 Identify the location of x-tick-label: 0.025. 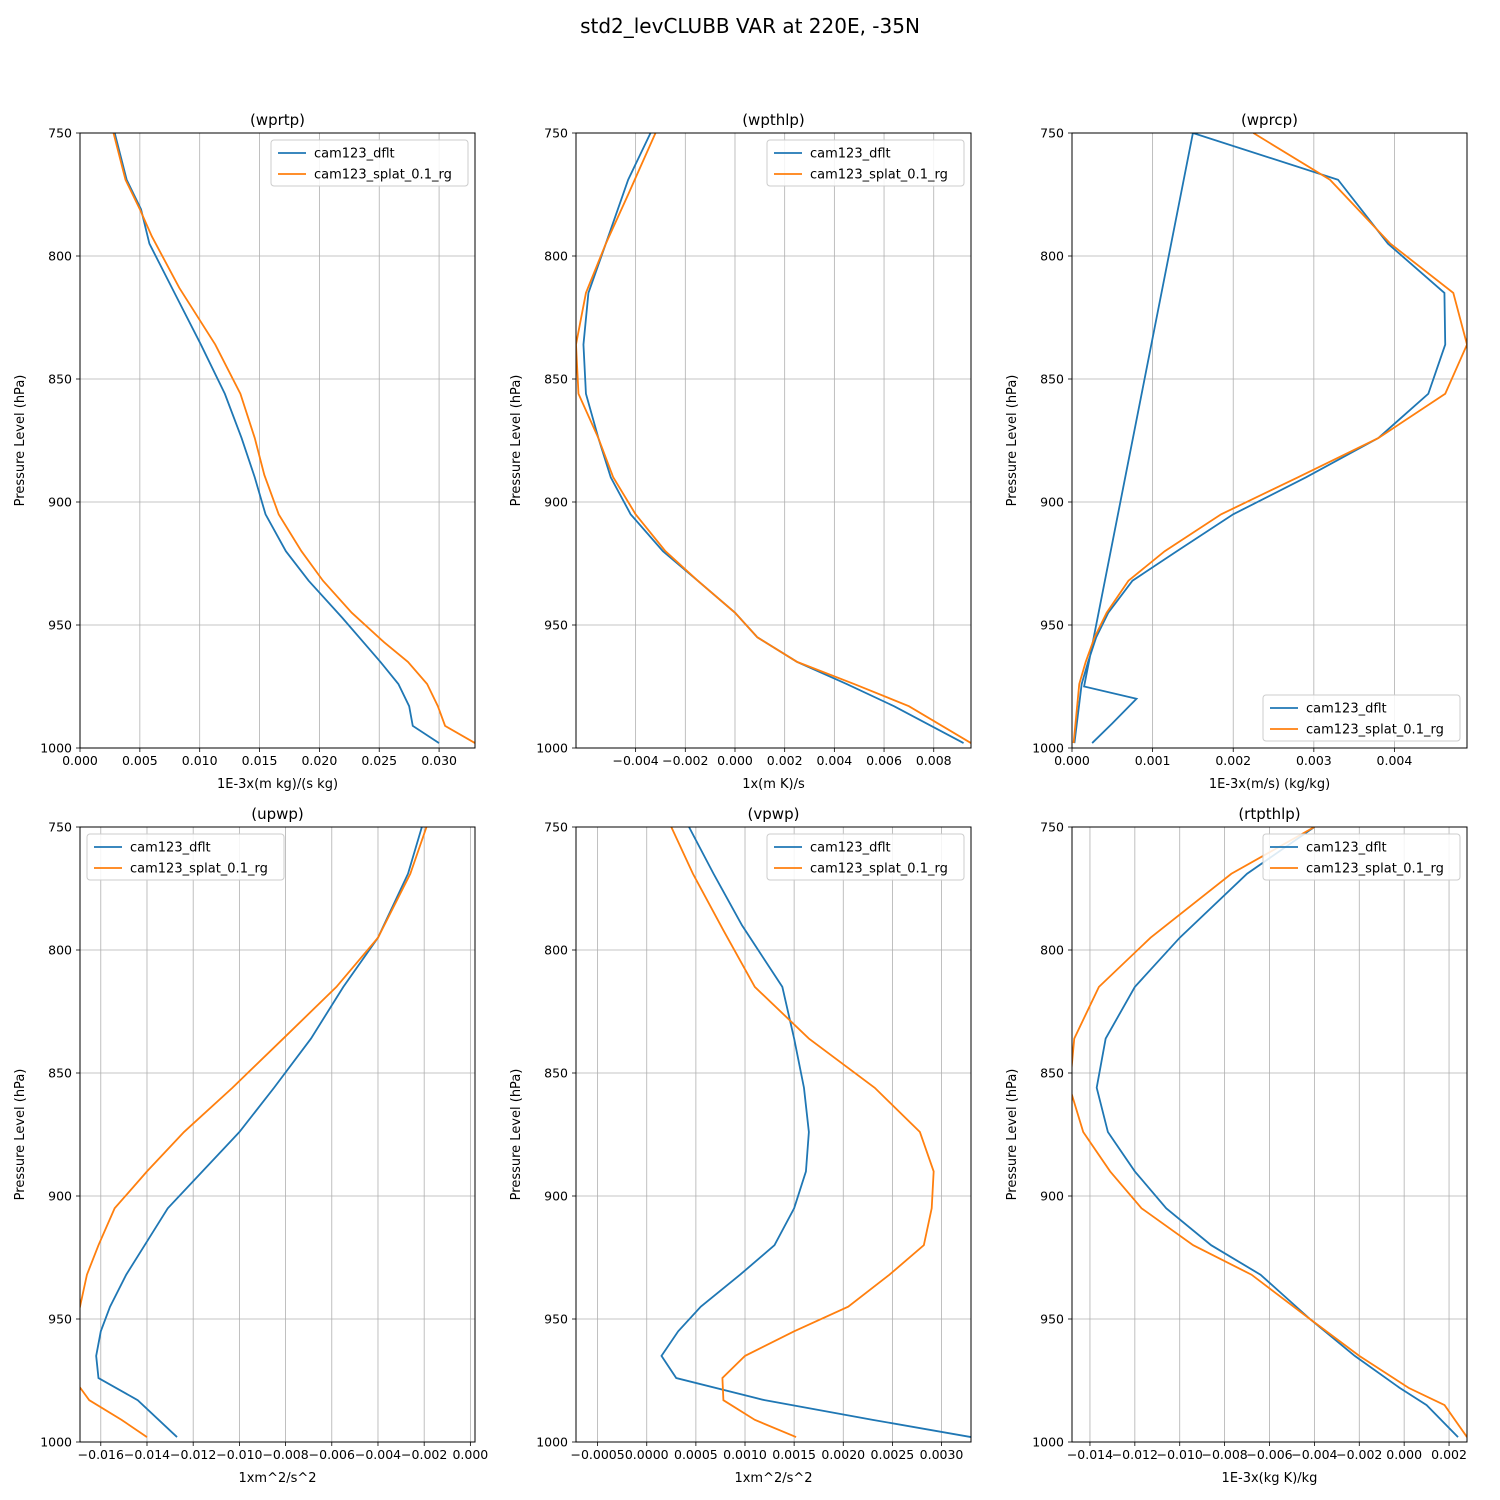
(379, 760).